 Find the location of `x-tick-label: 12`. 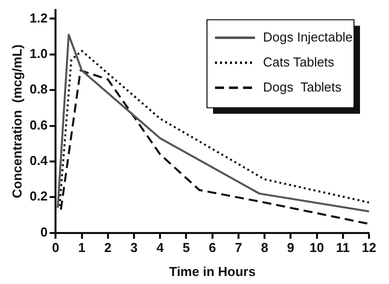

x-tick-label: 12 is located at coordinates (369, 248).